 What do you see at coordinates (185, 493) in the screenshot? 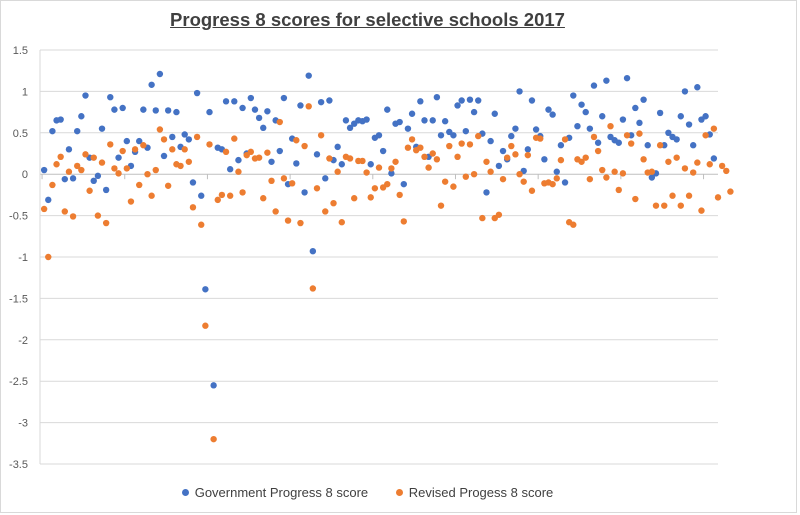
I see `legend-marker-government` at bounding box center [185, 493].